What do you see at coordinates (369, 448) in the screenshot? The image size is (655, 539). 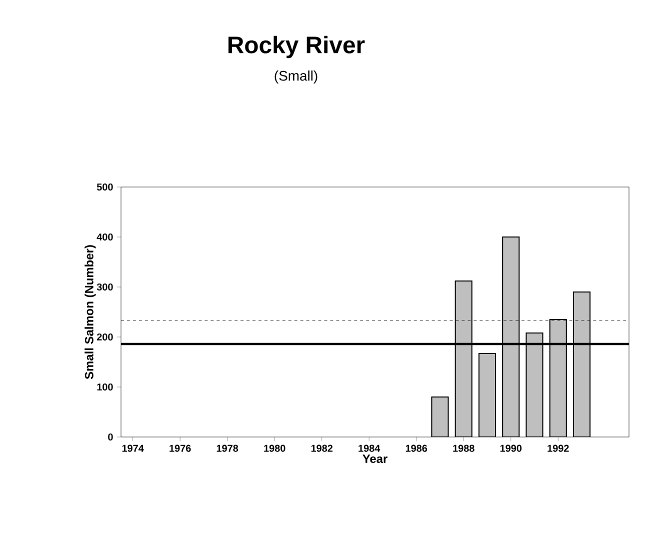 I see `x-tick-label: 1984` at bounding box center [369, 448].